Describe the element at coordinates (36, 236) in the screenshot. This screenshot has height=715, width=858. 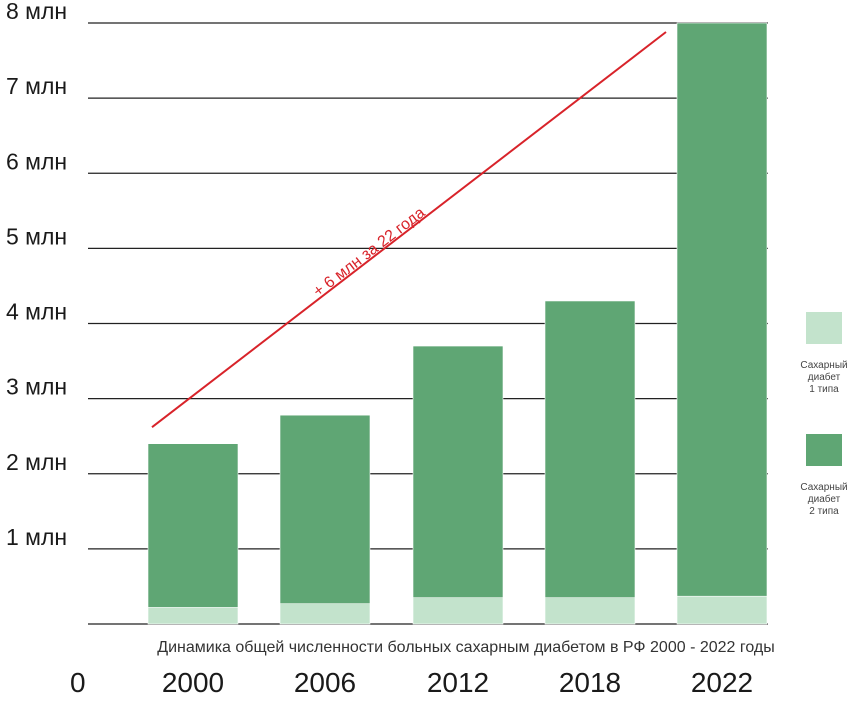
I see `ytick-label: 5 млн` at that location.